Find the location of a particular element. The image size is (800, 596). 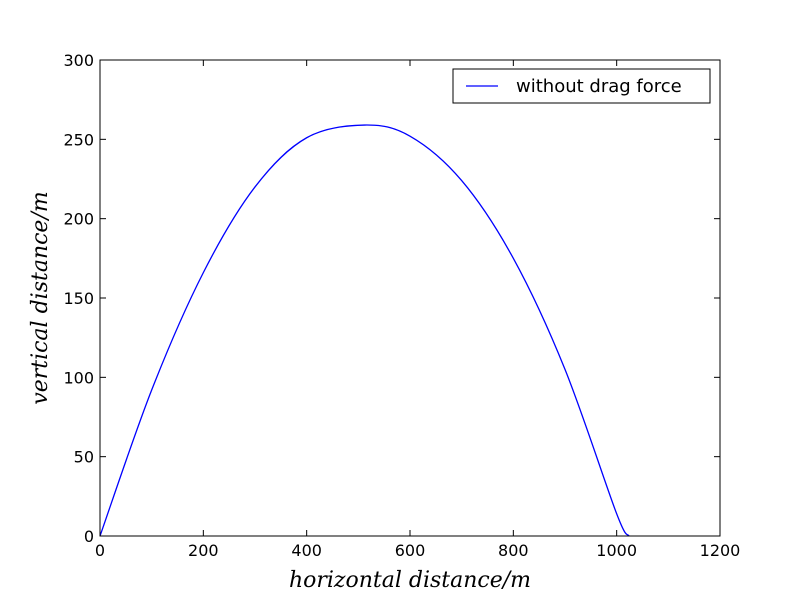

y-tick-label: 50 is located at coordinates (84, 457).